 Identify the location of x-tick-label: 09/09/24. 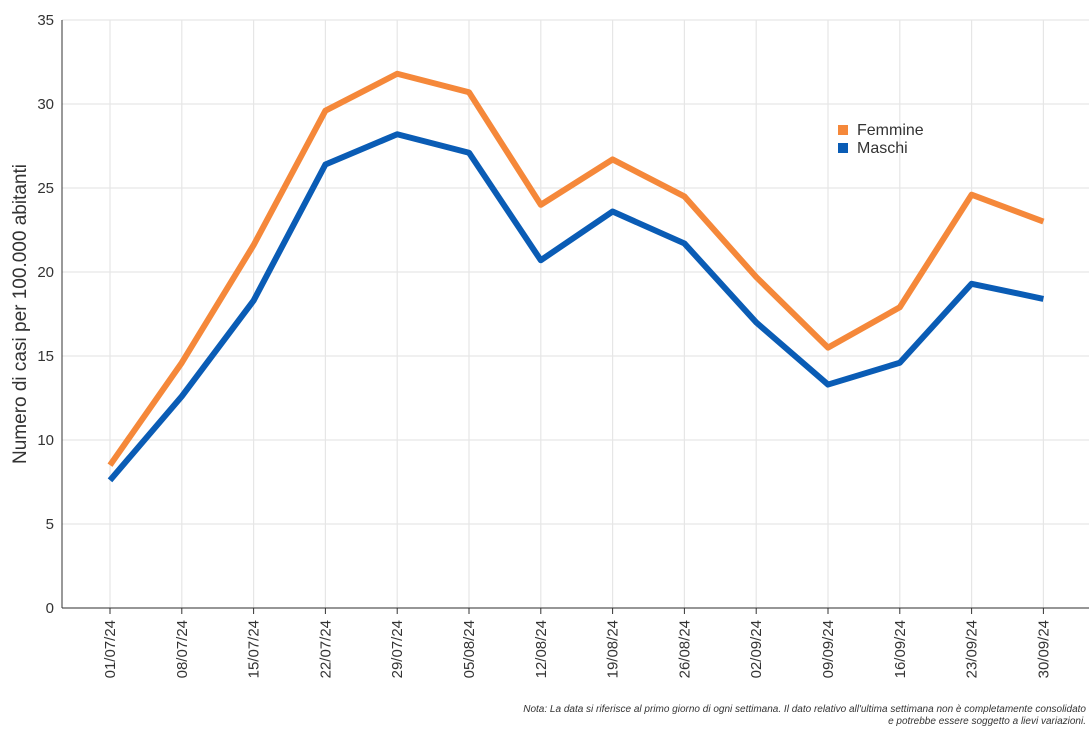
(828, 649).